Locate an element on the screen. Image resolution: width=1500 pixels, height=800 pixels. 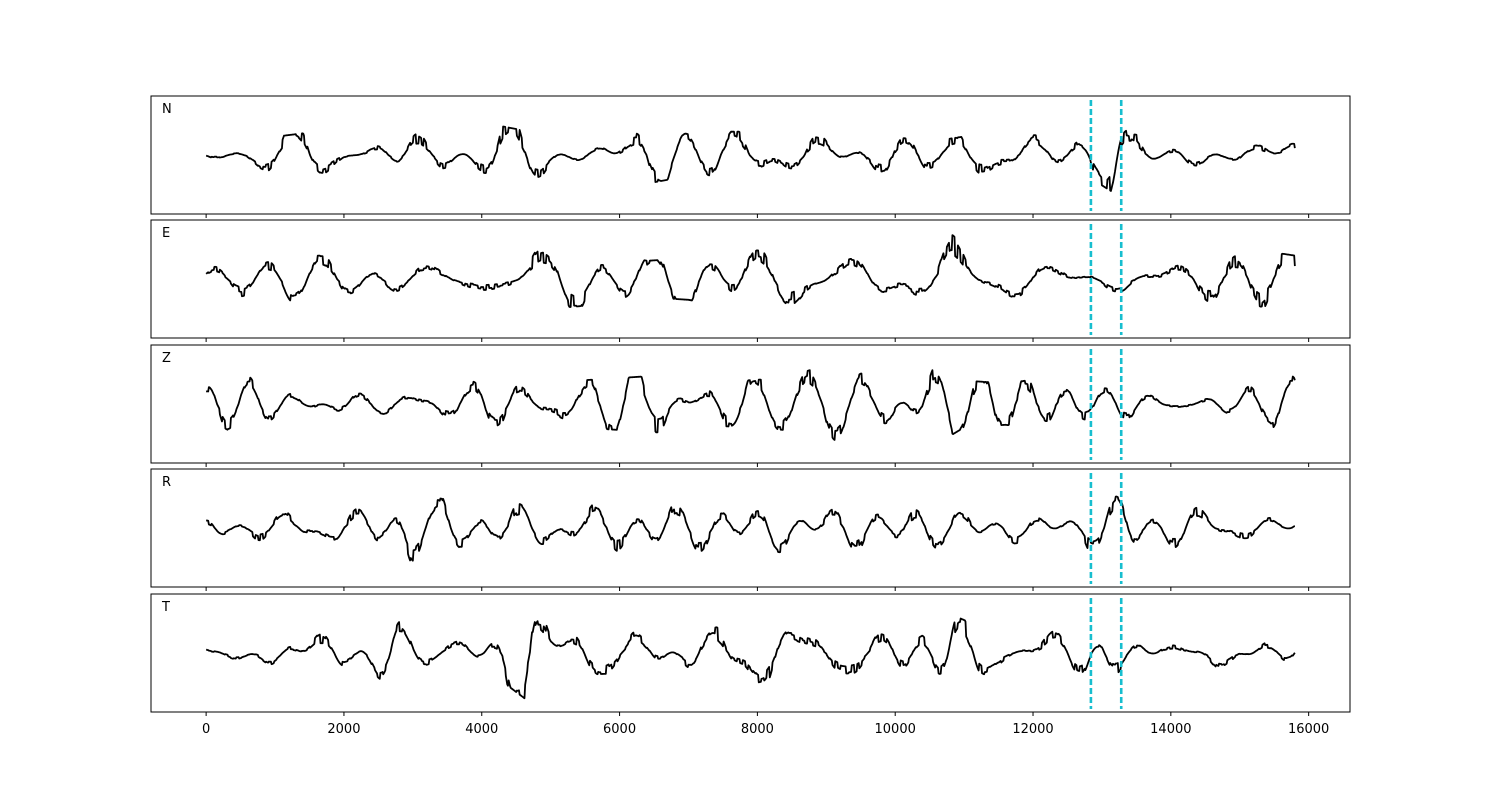
x-tick-label: 2000 is located at coordinates (343, 729).